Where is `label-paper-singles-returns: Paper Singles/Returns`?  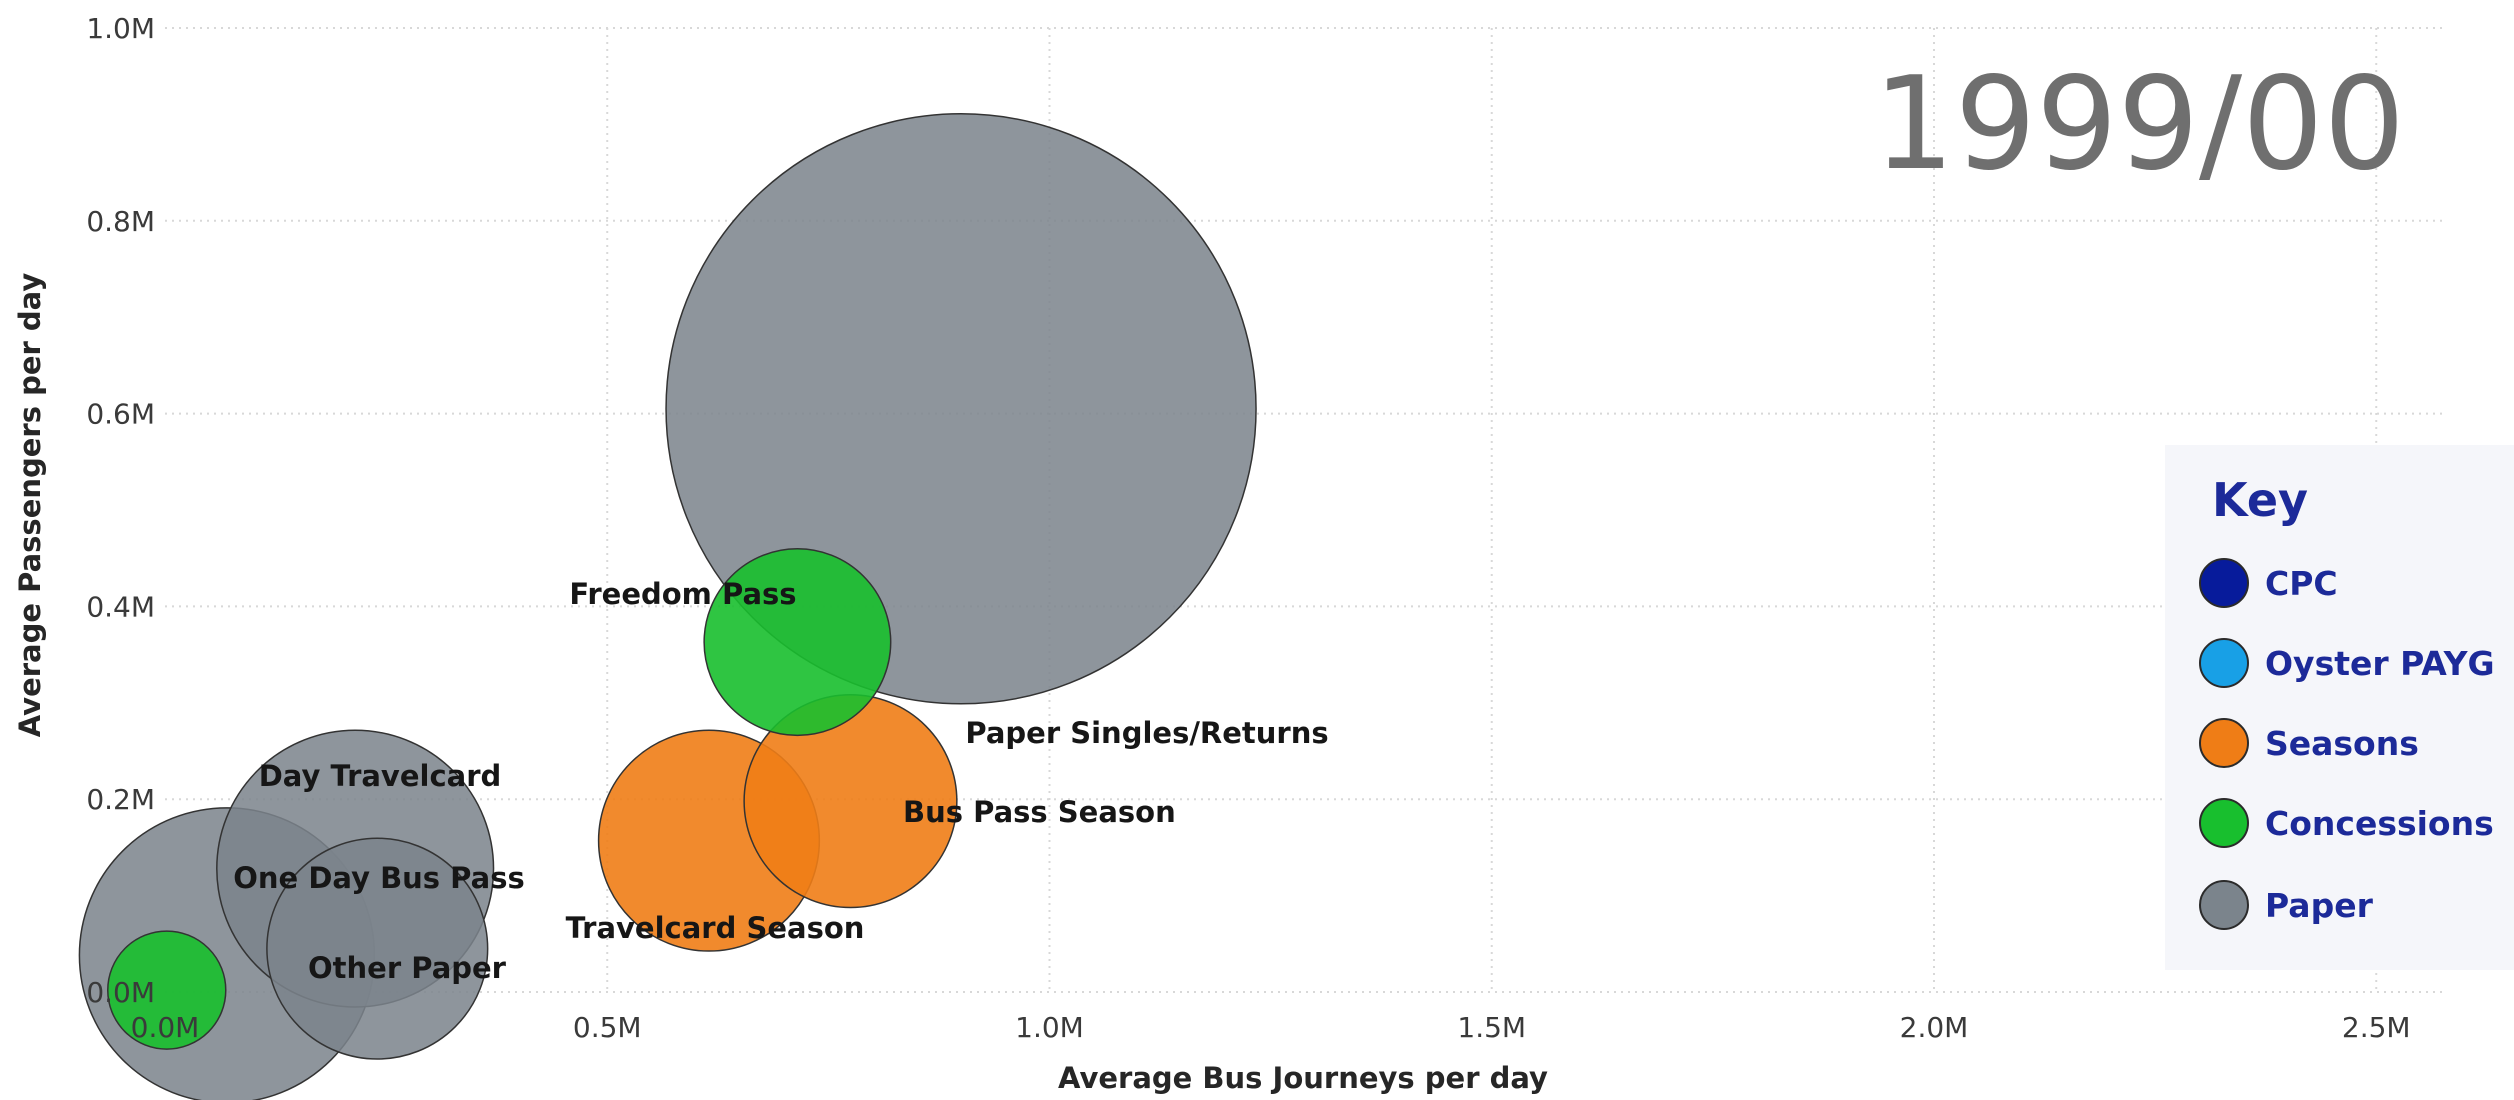
label-paper-singles-returns: Paper Singles/Returns is located at coordinates (1146, 733).